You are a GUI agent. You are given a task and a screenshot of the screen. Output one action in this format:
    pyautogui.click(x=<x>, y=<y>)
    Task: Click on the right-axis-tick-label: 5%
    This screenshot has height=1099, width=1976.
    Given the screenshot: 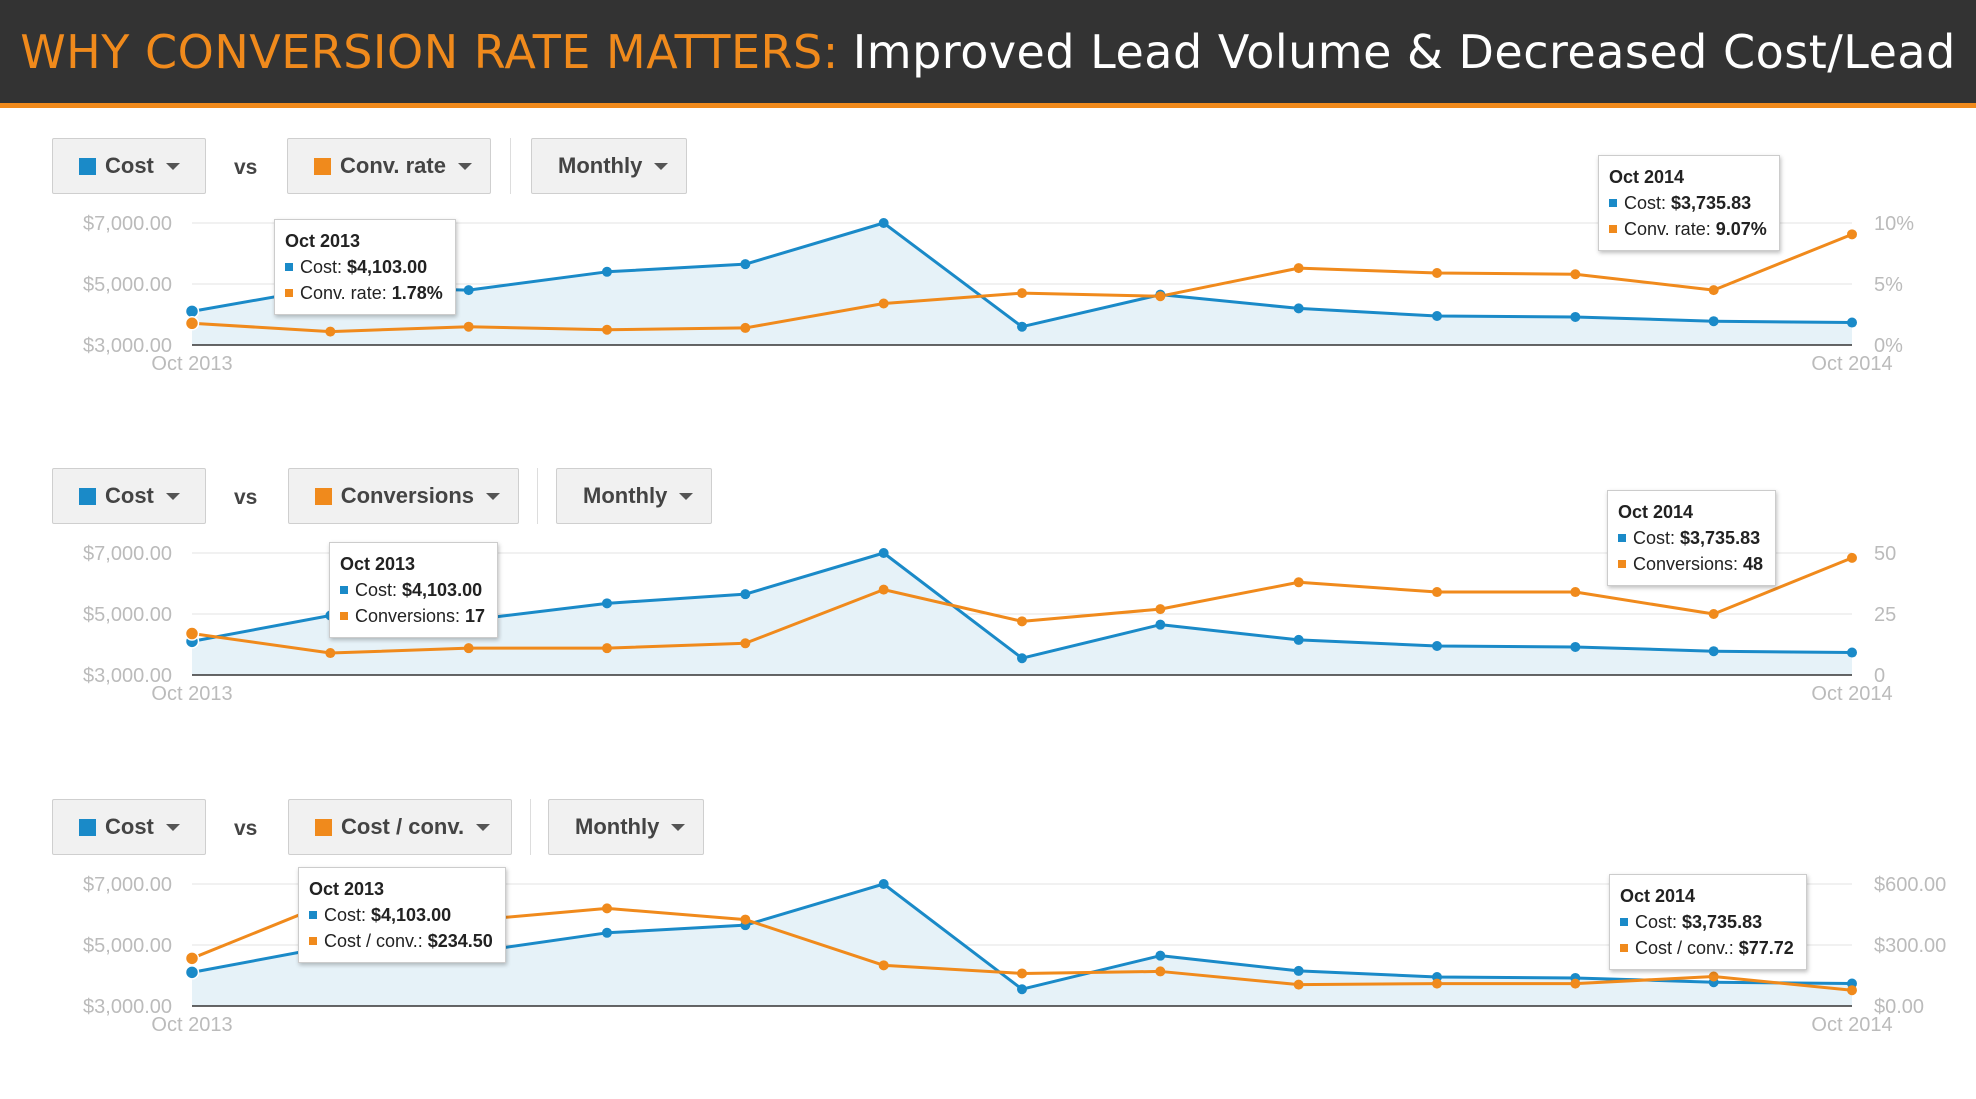 What is the action you would take?
    pyautogui.click(x=1888, y=285)
    